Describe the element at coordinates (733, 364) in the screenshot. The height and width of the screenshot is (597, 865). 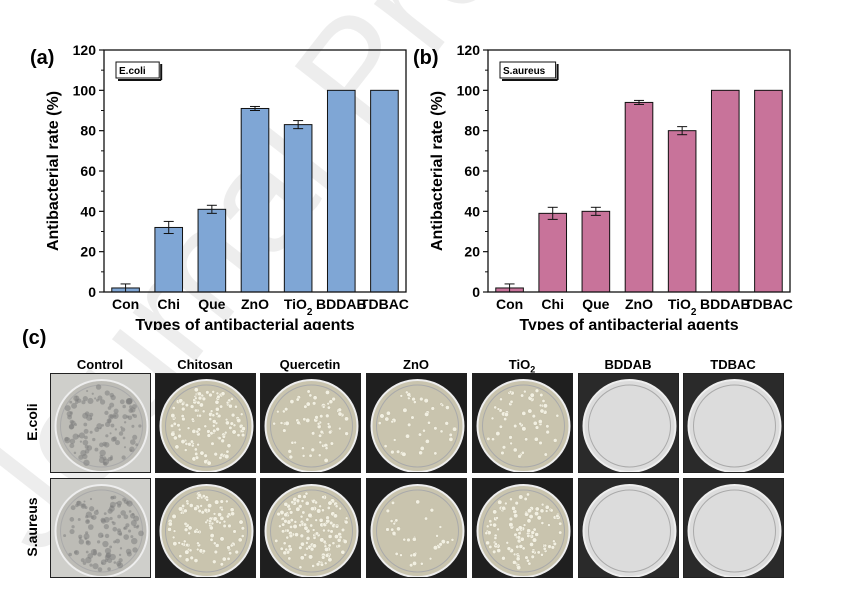
I see `column-title: TDBAC` at that location.